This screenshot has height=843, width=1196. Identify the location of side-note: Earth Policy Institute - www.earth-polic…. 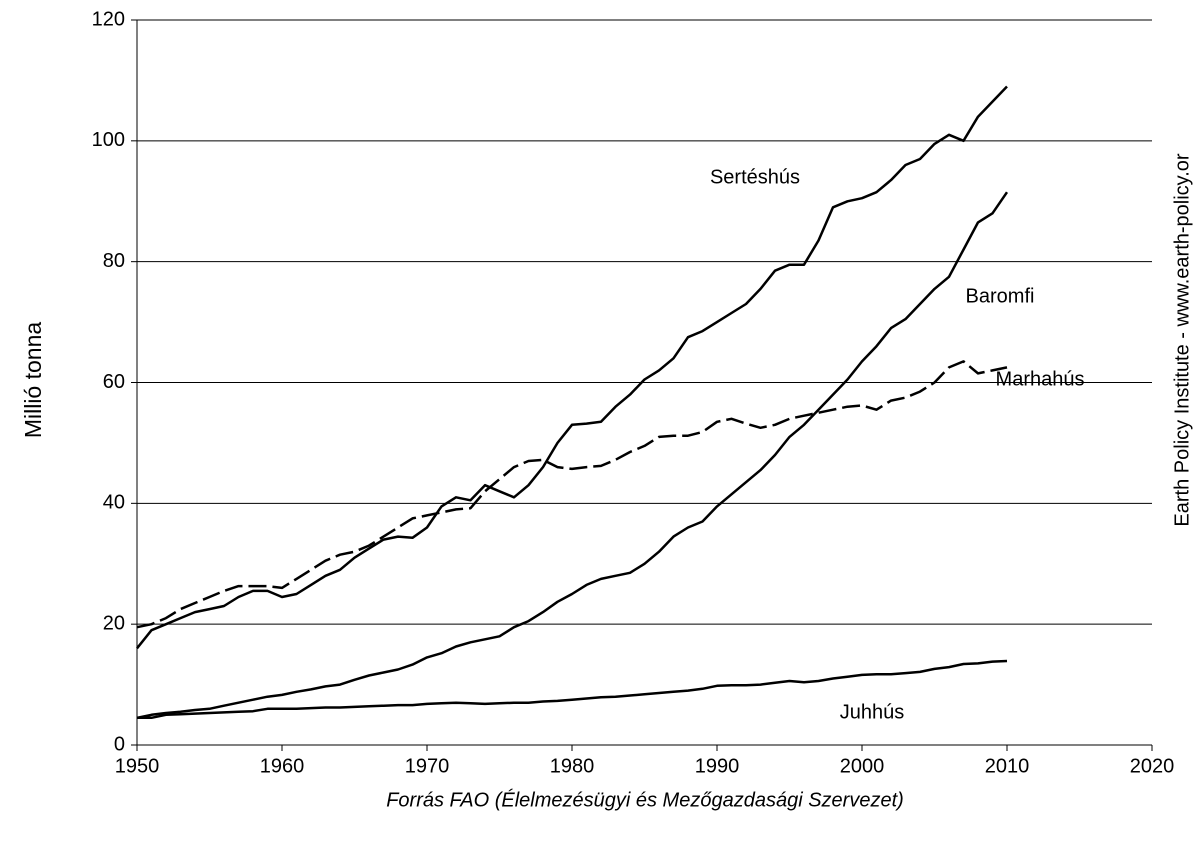
(1182, 339).